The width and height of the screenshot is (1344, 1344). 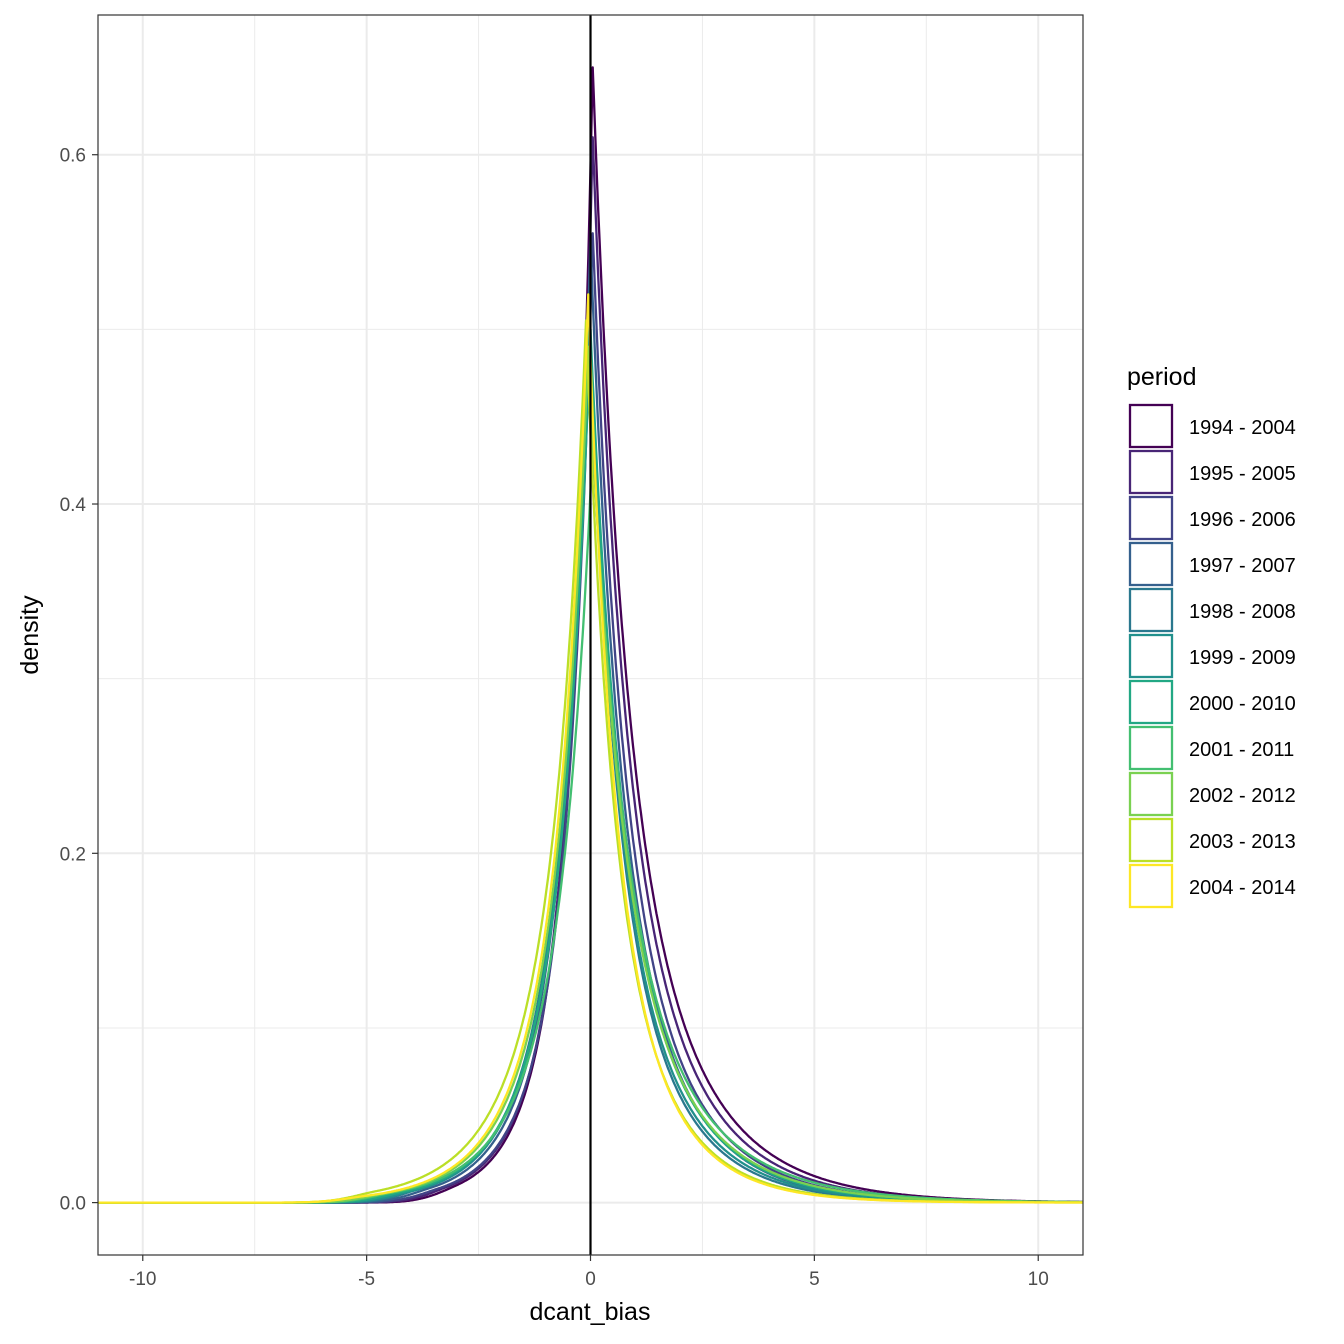 What do you see at coordinates (590, 1279) in the screenshot?
I see `x-tick-label: 0` at bounding box center [590, 1279].